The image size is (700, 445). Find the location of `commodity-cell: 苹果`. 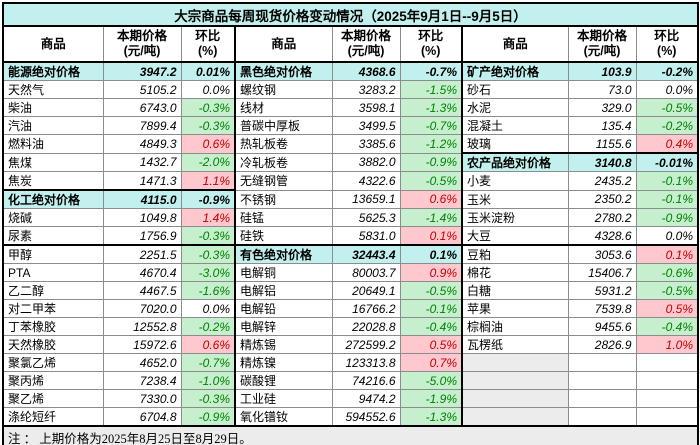

commodity-cell: 苹果 is located at coordinates (515, 308).